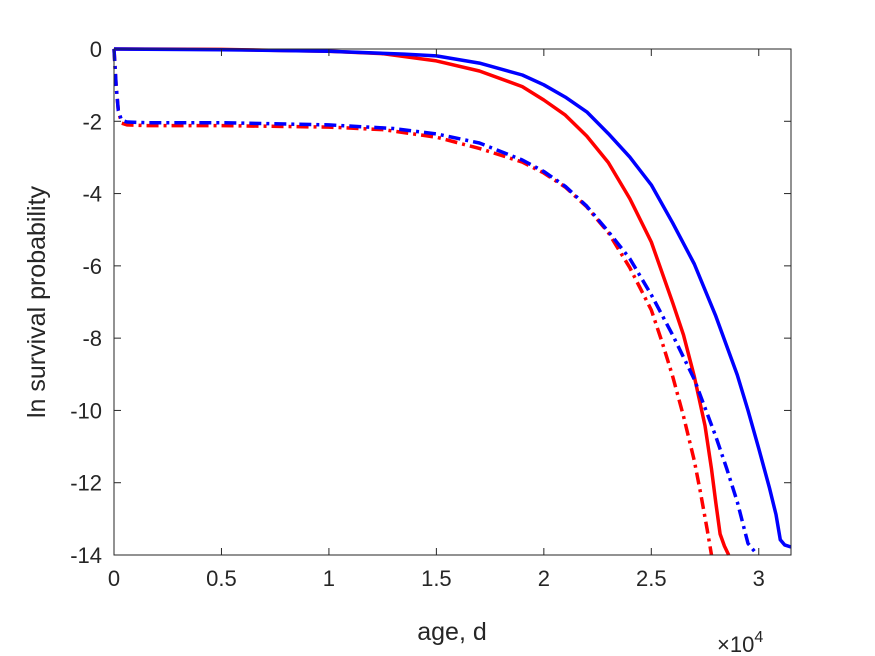  What do you see at coordinates (436, 578) in the screenshot?
I see `x-tick-label-3: 1.5` at bounding box center [436, 578].